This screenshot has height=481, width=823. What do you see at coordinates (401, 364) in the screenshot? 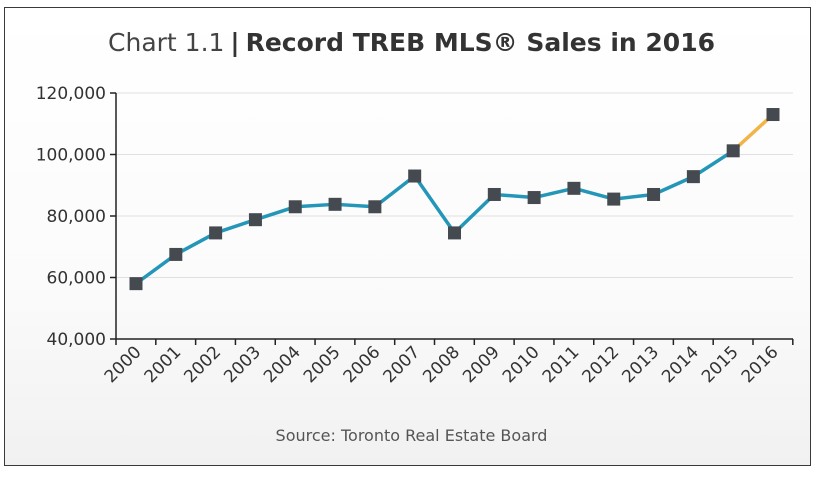
I see `x-tick-label: 2007` at bounding box center [401, 364].